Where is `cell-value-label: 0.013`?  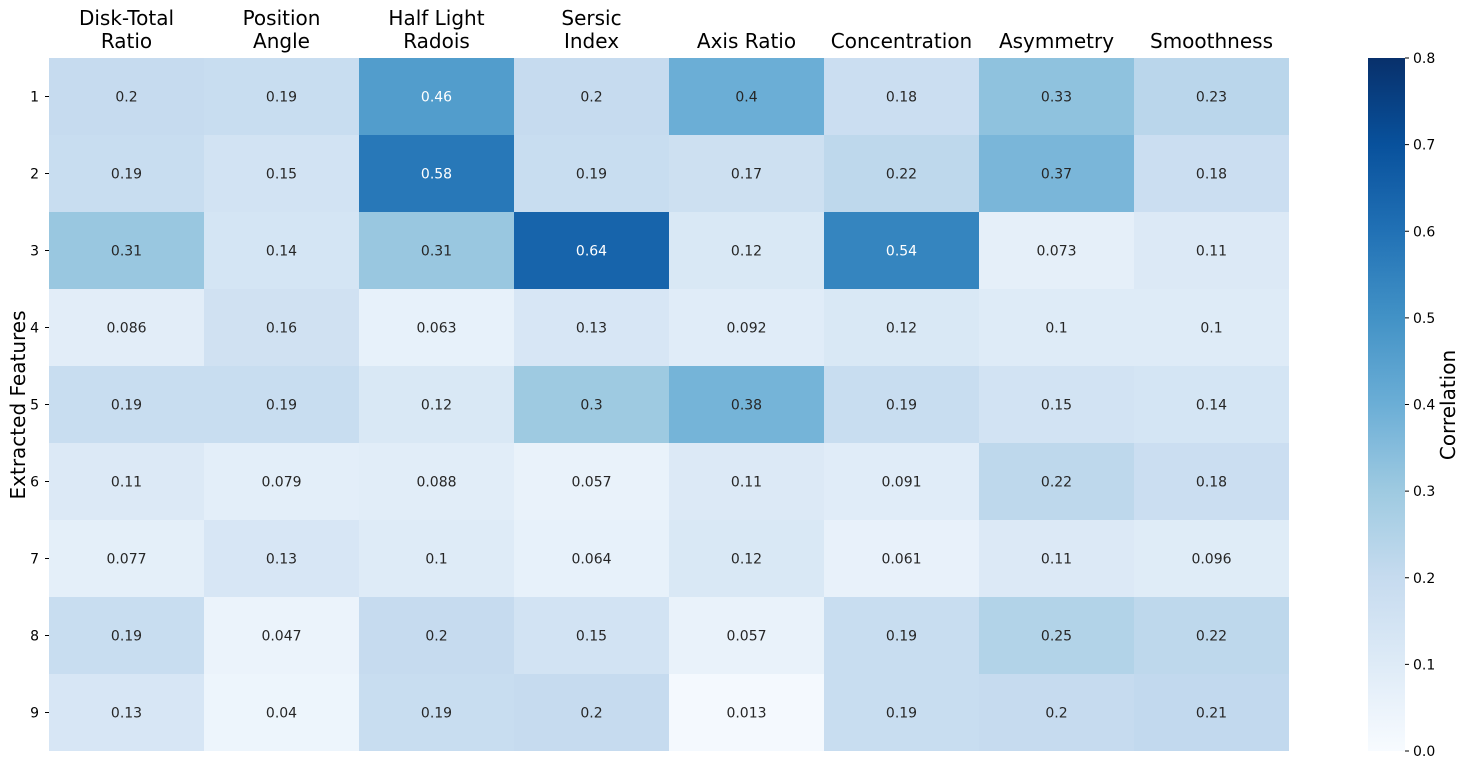 cell-value-label: 0.013 is located at coordinates (746, 714).